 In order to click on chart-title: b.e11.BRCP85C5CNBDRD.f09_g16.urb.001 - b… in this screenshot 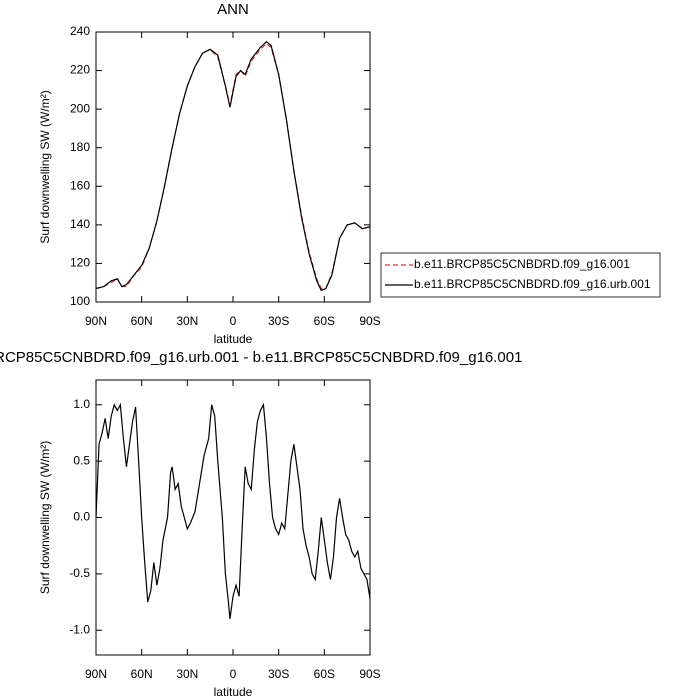, I will do `click(261, 357)`.